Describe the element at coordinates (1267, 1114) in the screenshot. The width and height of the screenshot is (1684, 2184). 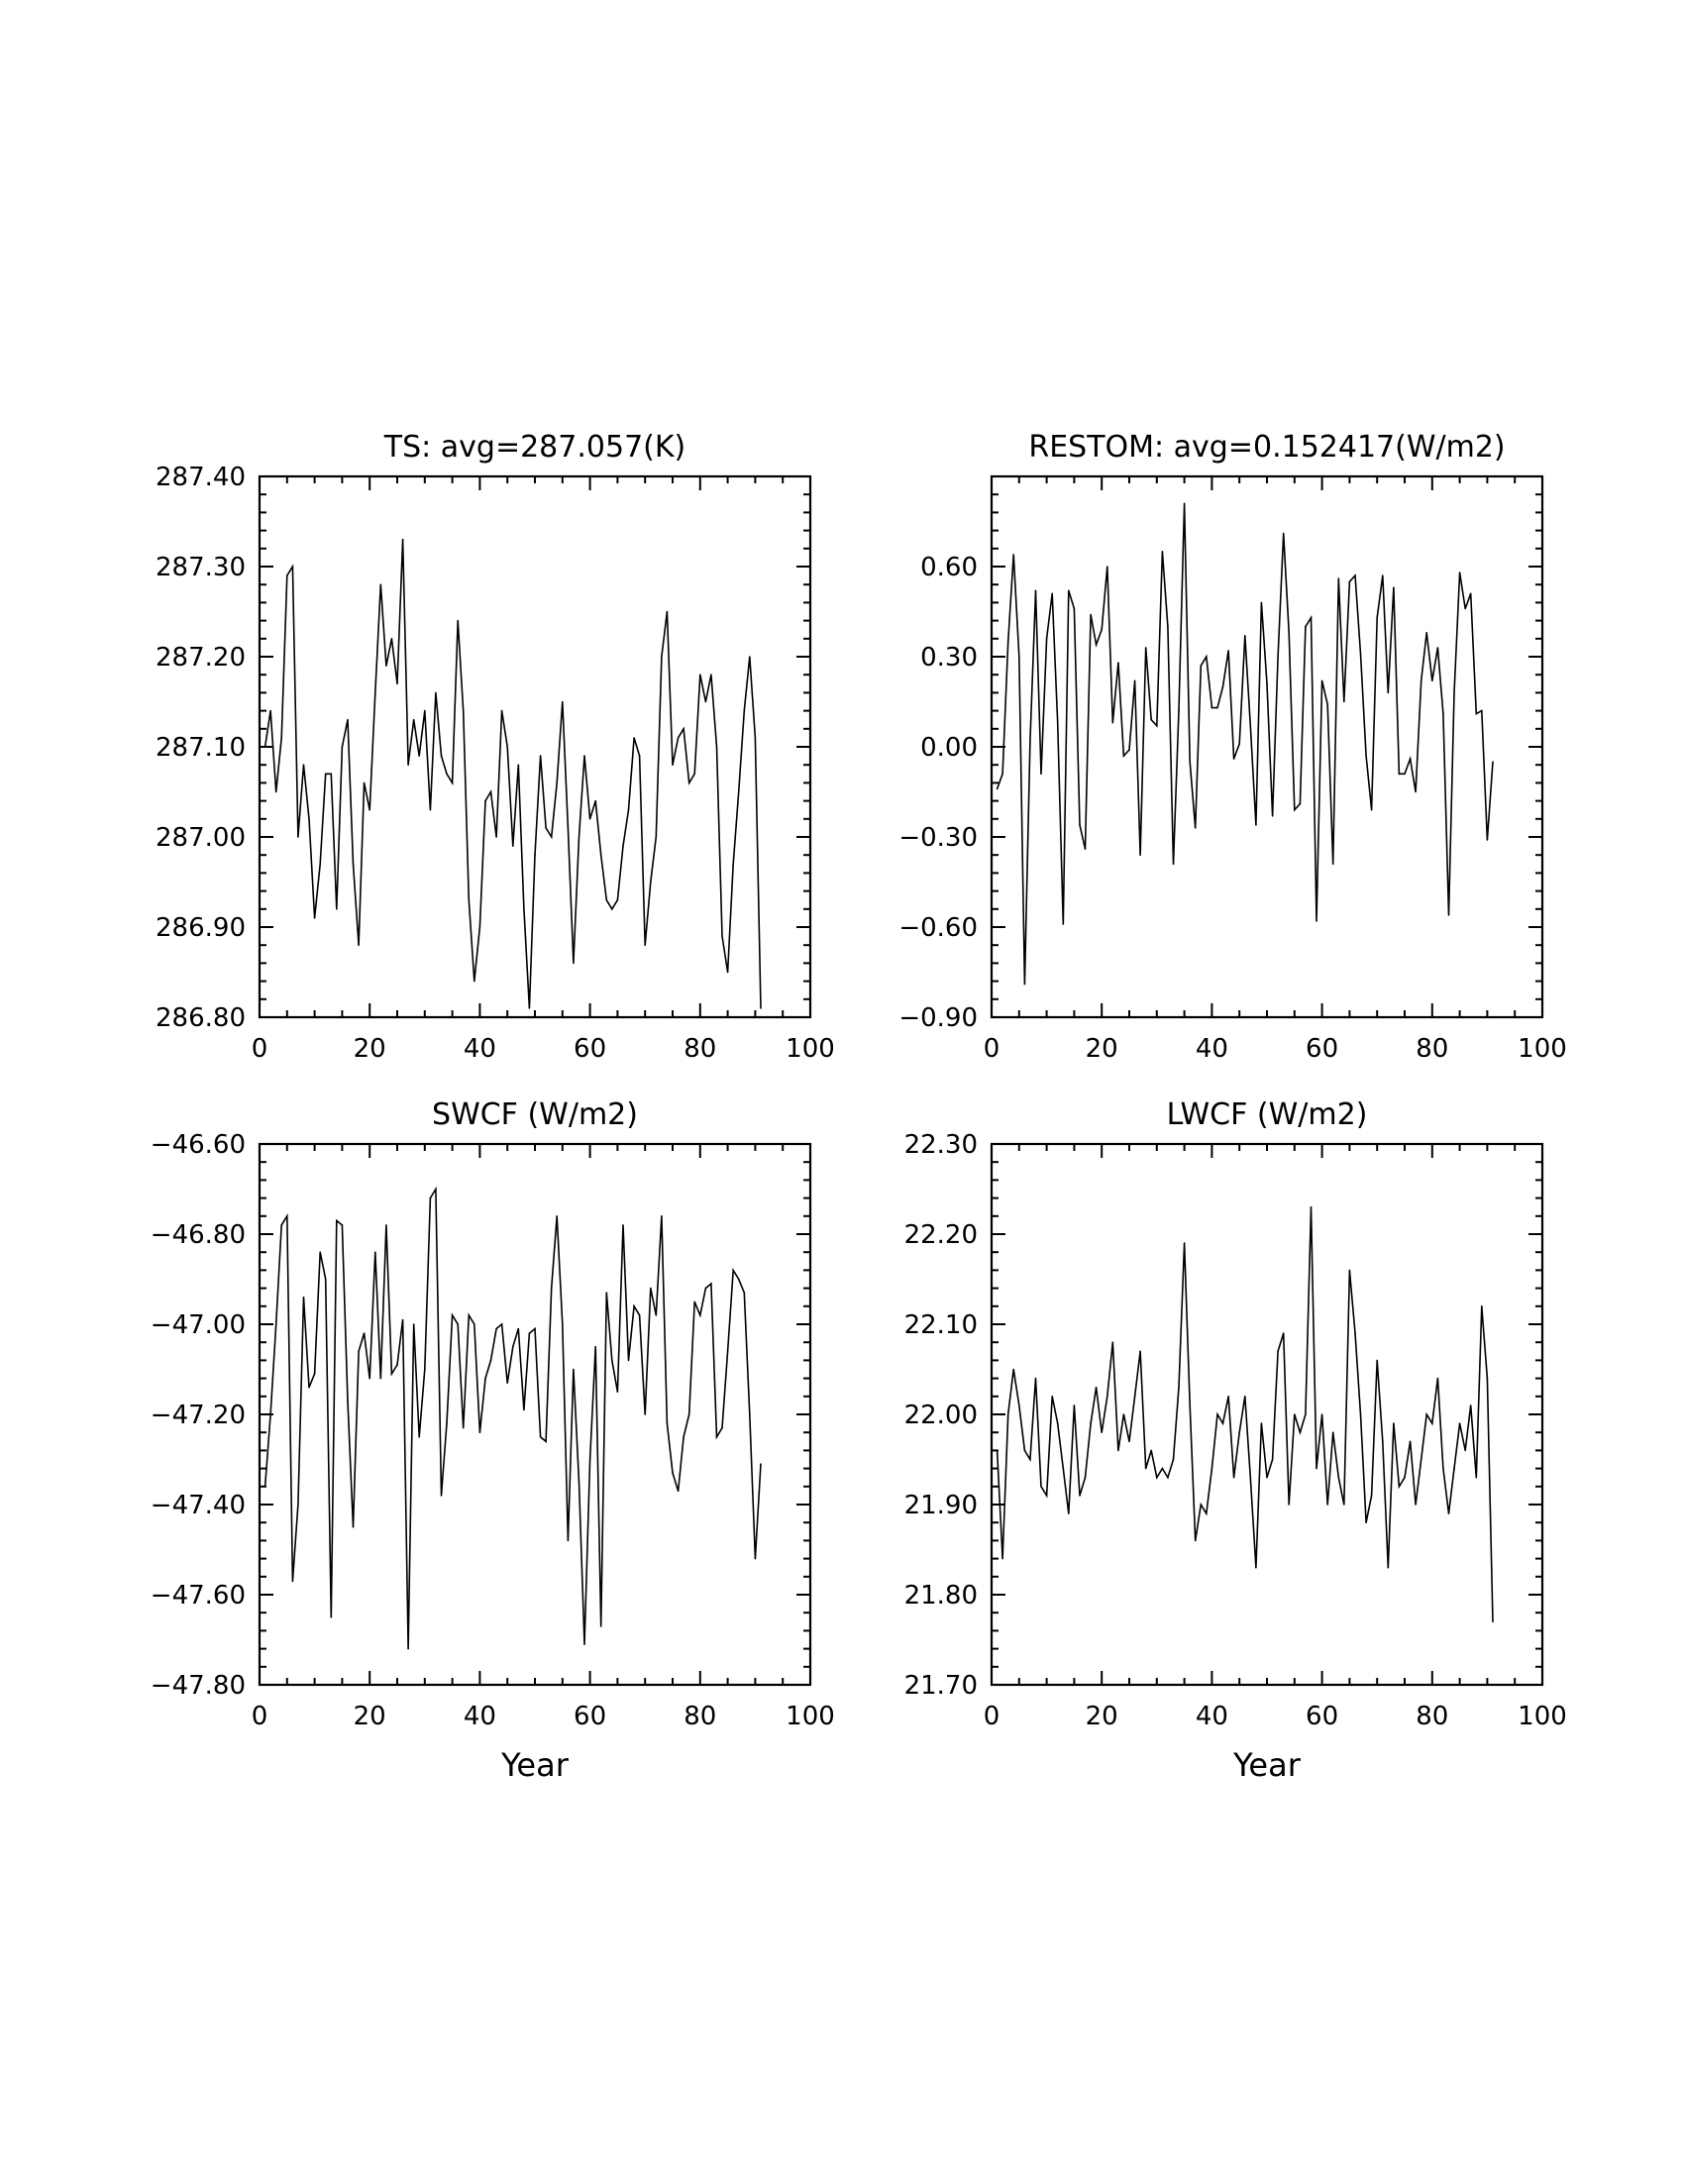
I see `chart-title: LWCF (W/m2)` at that location.